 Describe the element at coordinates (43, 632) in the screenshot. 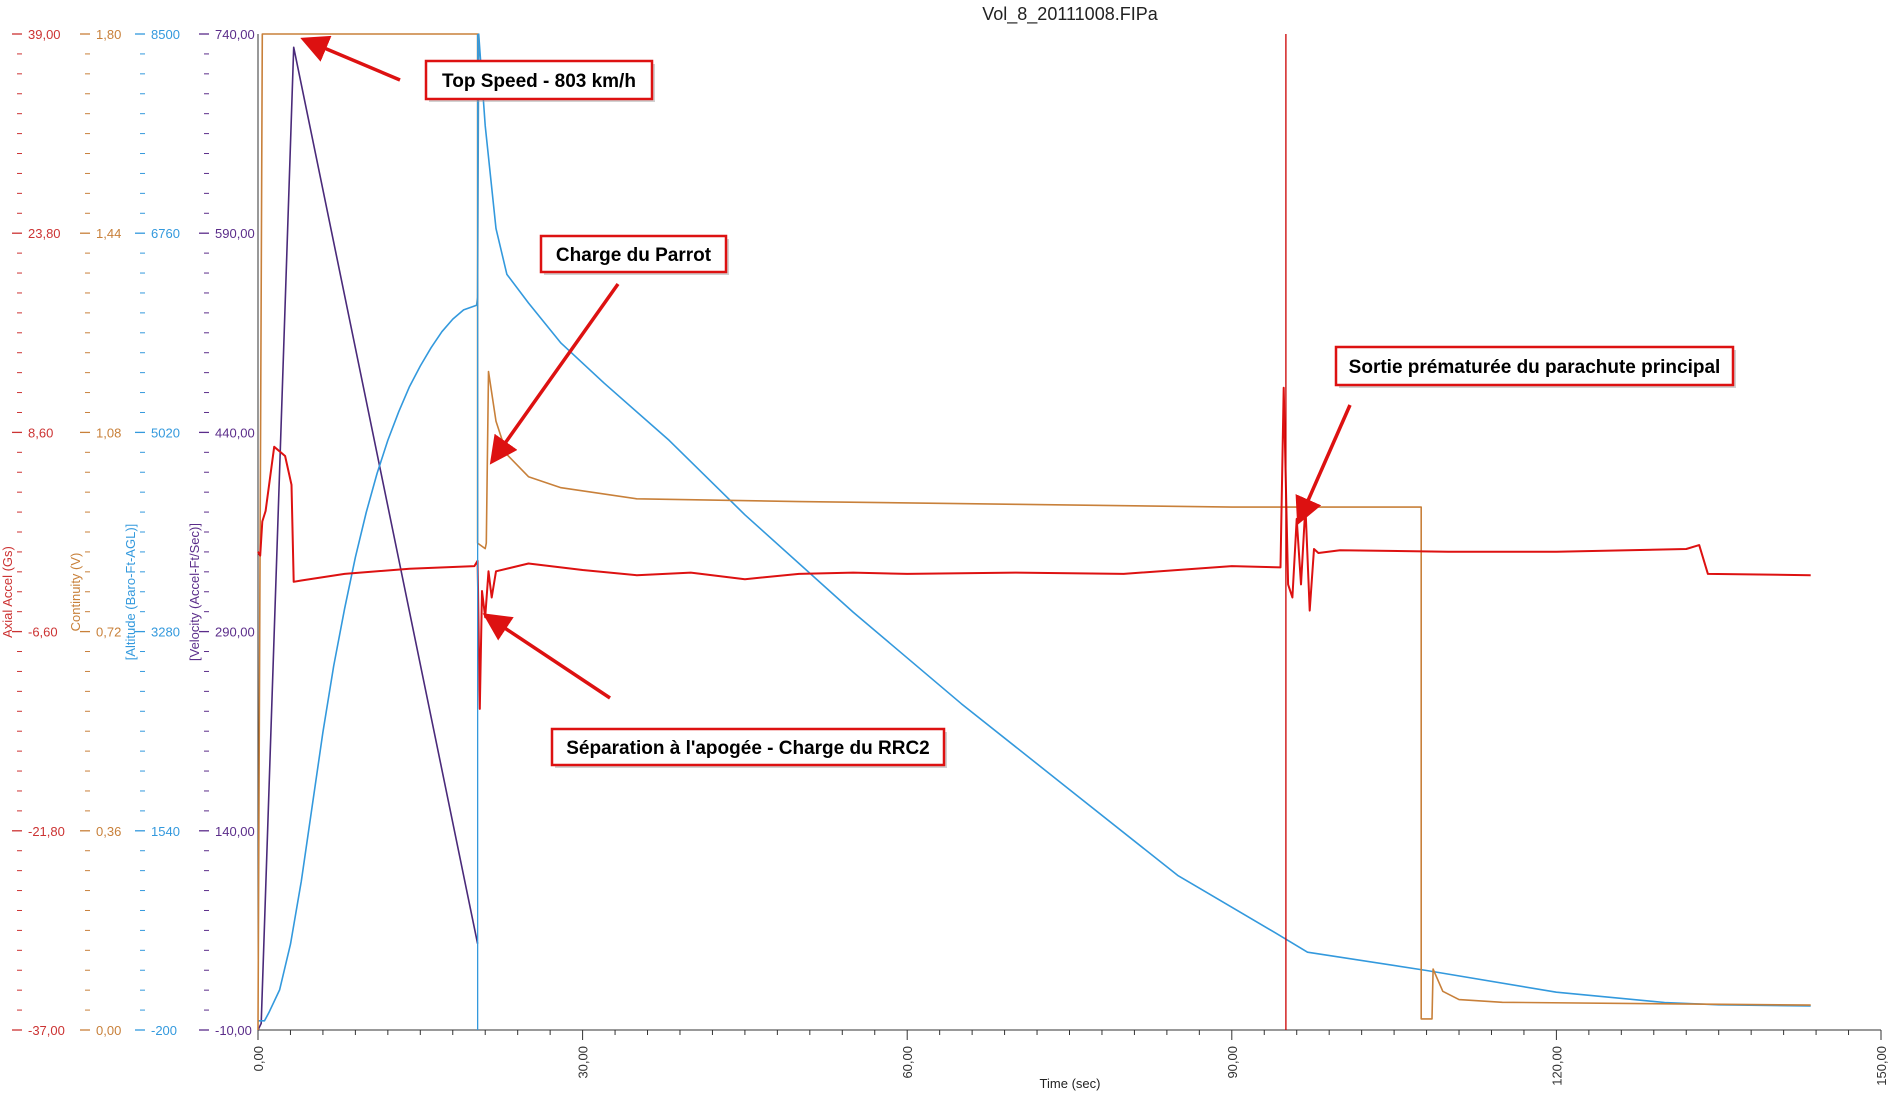

I see `axis-accel-tick-label: -6,60` at that location.